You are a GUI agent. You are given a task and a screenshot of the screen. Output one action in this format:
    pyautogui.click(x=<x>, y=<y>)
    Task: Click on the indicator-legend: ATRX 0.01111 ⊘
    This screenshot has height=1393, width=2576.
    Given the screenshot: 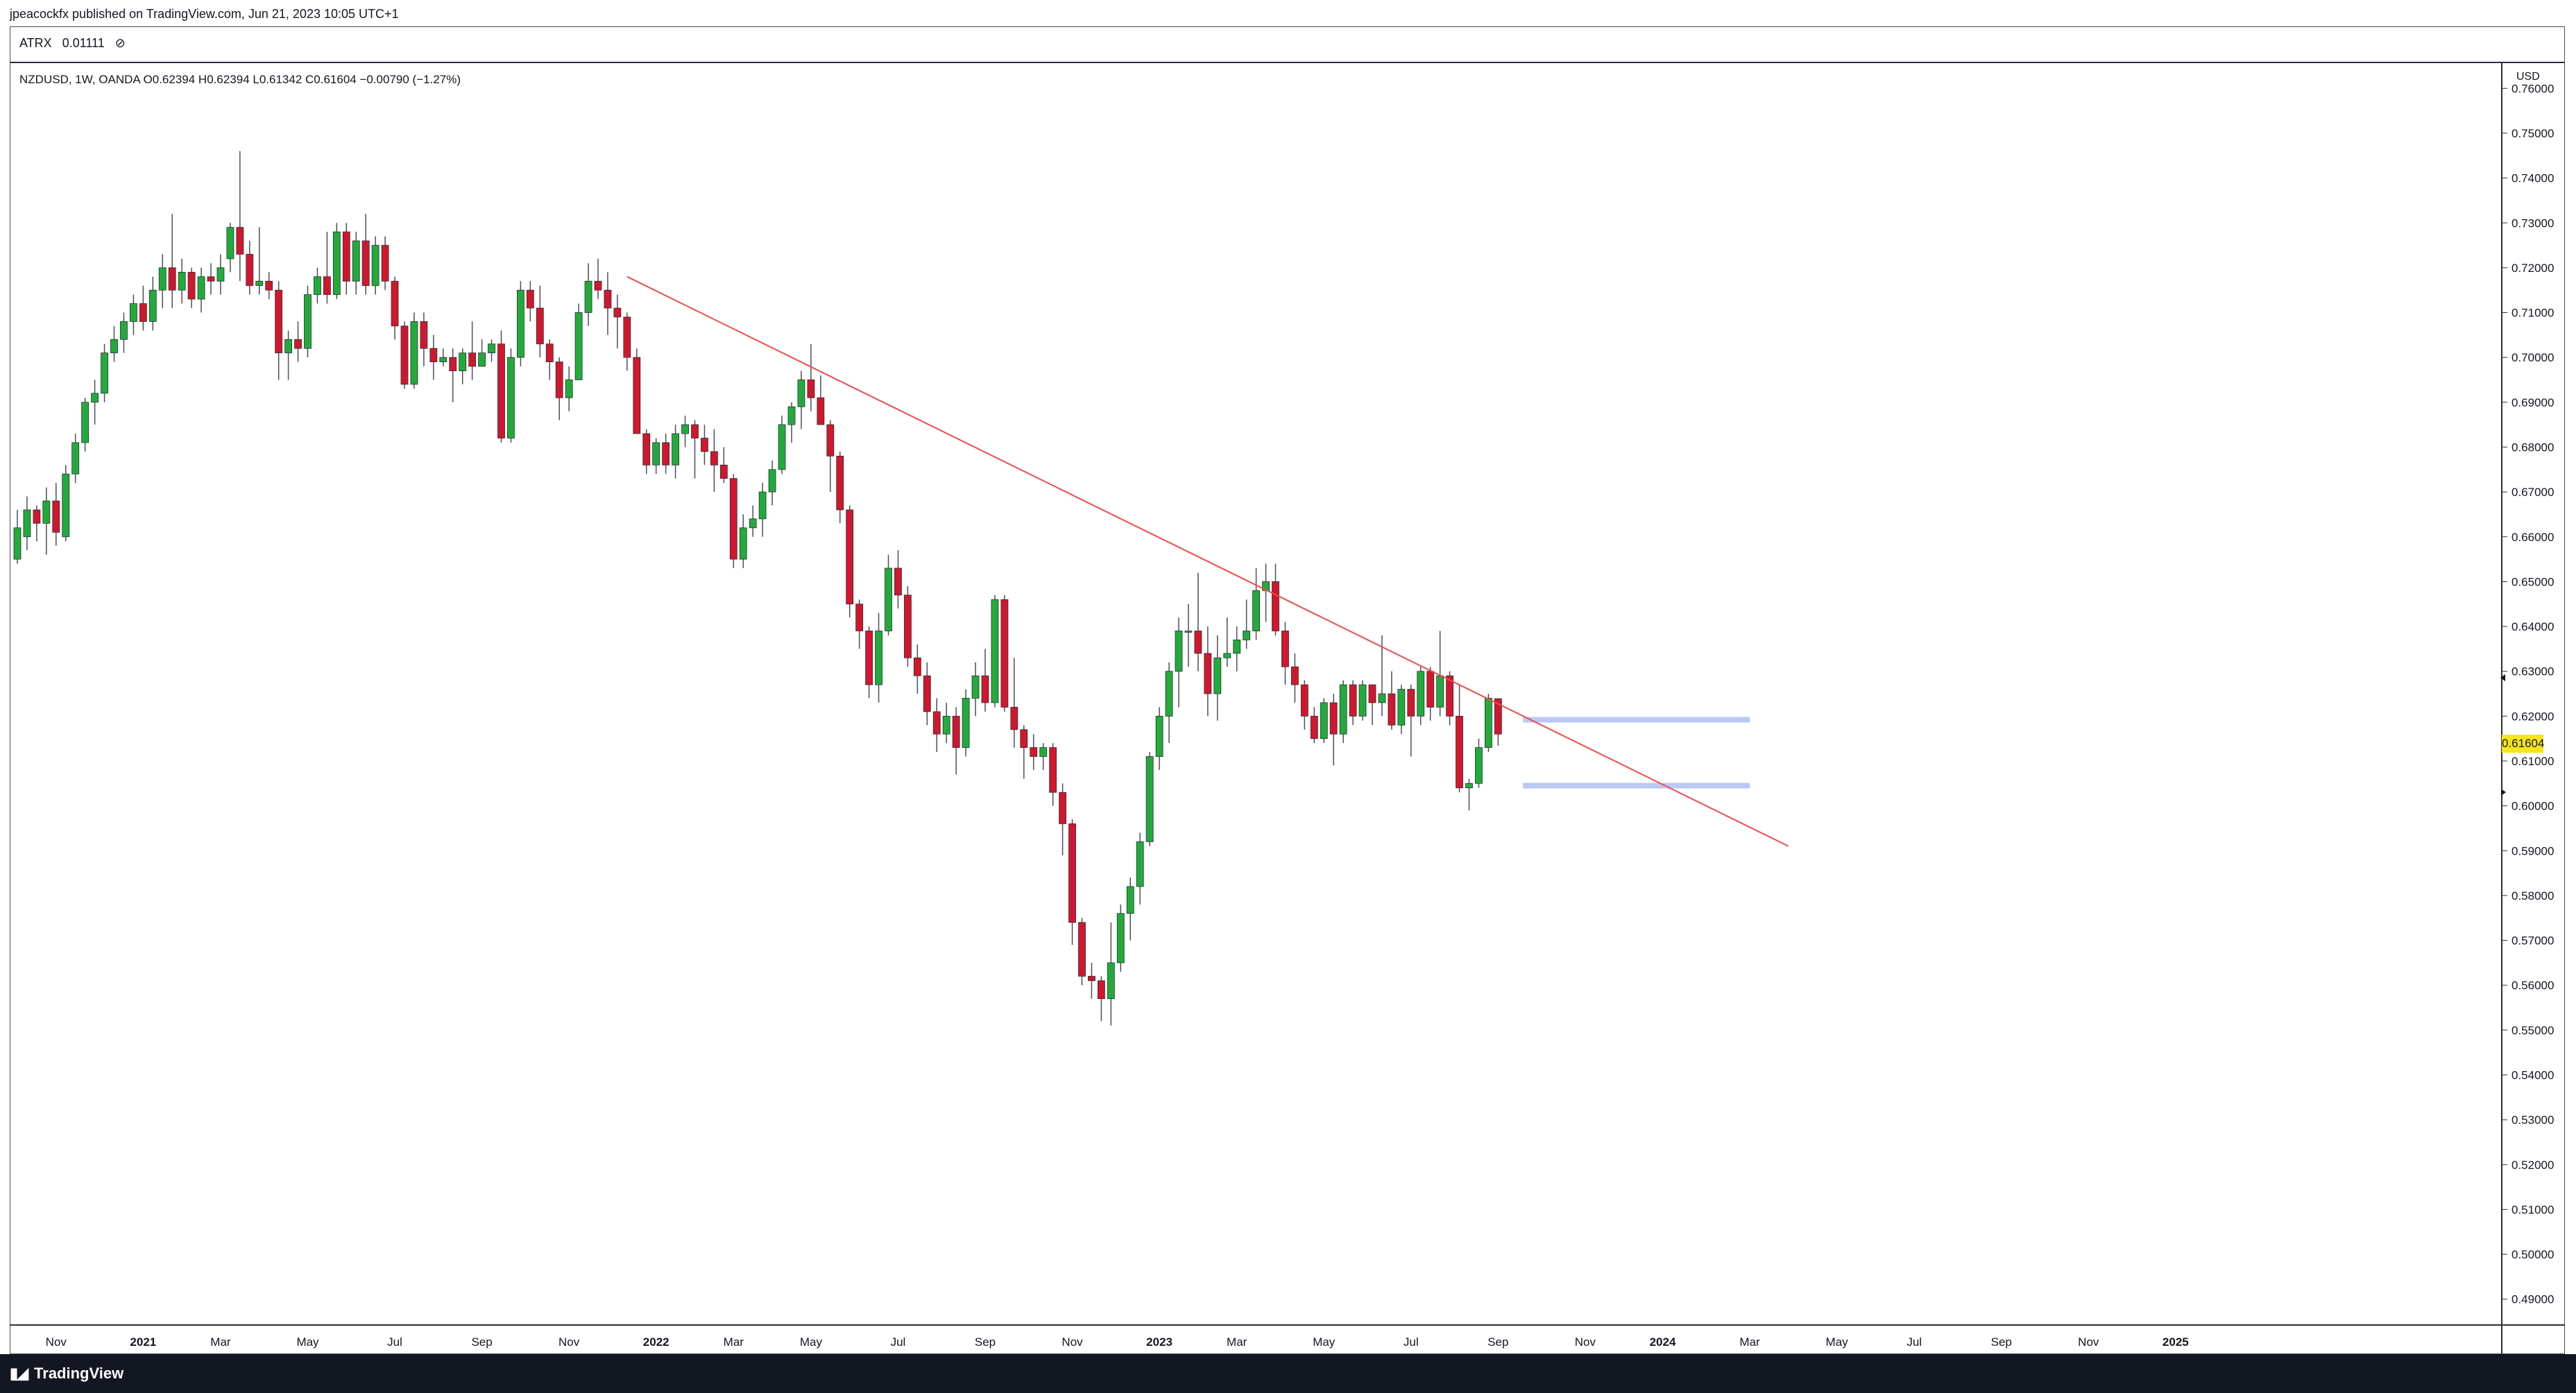 What is the action you would take?
    pyautogui.click(x=72, y=44)
    